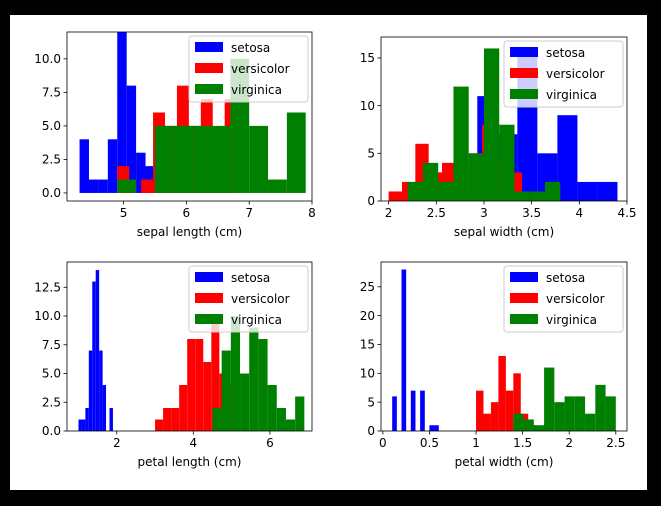 The width and height of the screenshot is (661, 506). Describe the element at coordinates (47, 287) in the screenshot. I see `y-tick-label: 12.5` at that location.